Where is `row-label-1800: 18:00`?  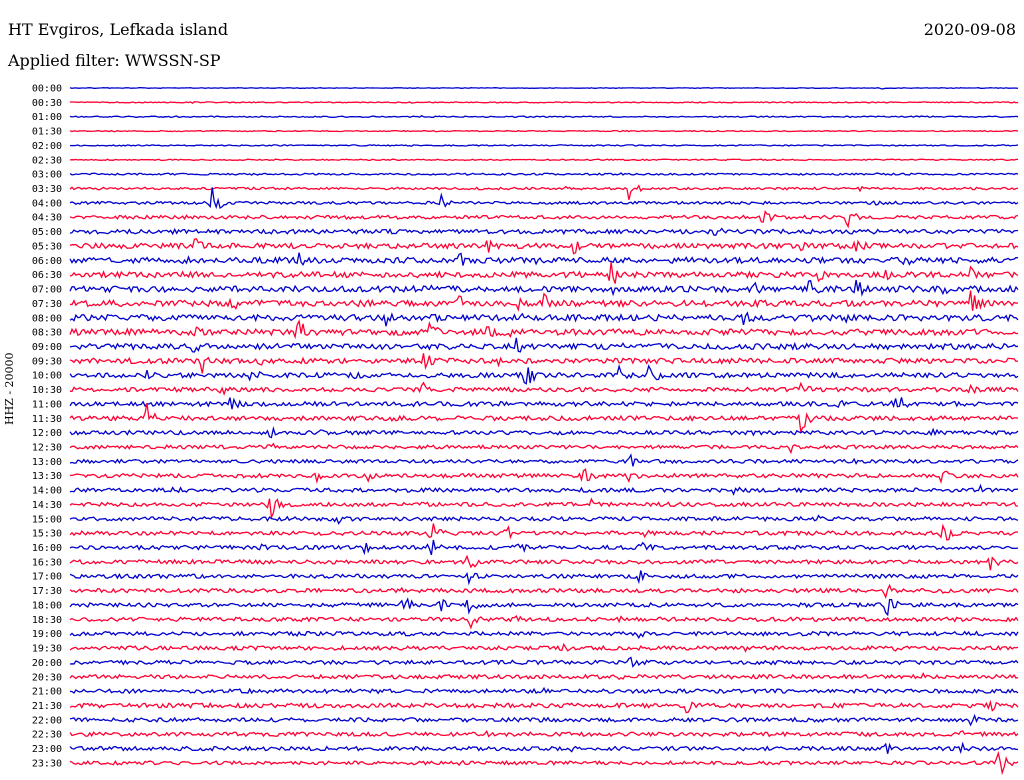 row-label-1800: 18:00 is located at coordinates (47, 605).